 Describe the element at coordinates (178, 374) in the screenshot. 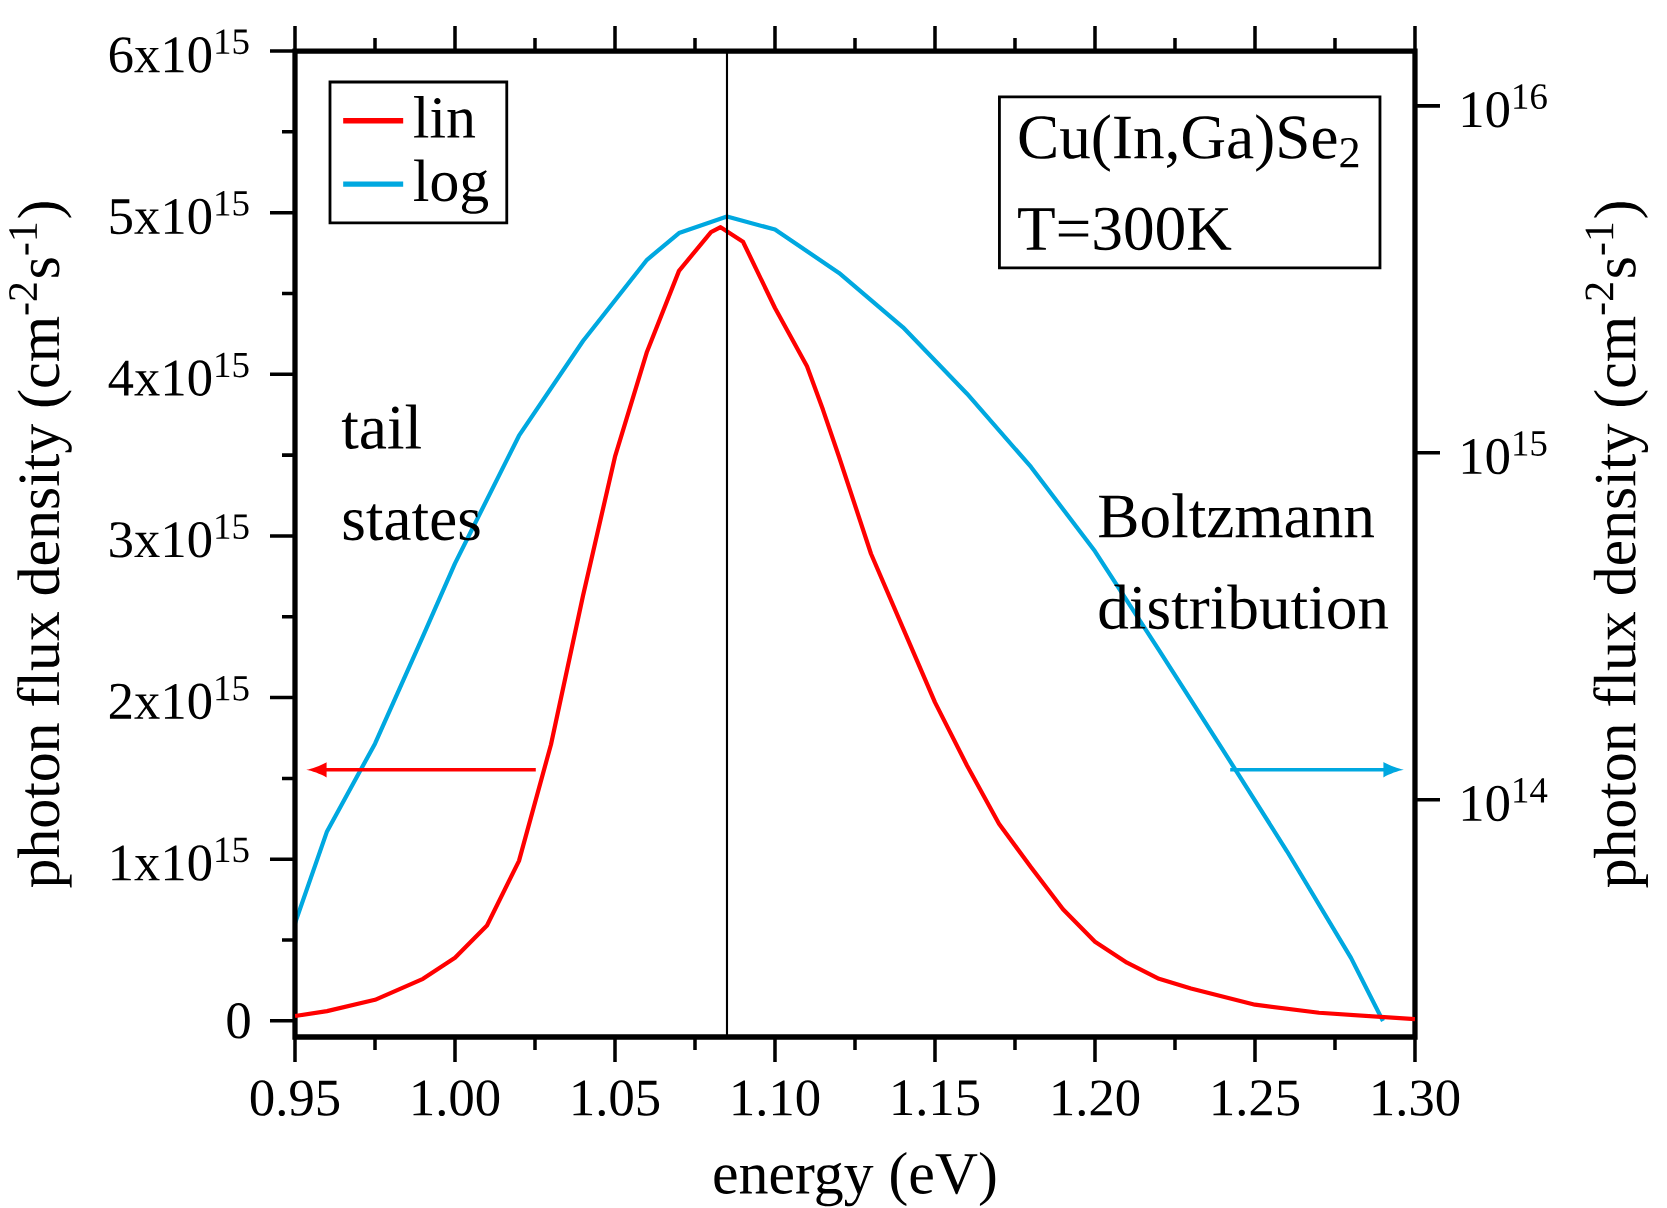

I see `y-tick-label: 4x10$^{15}$` at that location.